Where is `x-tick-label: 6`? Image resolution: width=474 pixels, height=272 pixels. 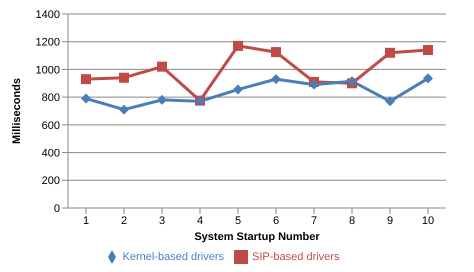 x-tick-label: 6 is located at coordinates (276, 220).